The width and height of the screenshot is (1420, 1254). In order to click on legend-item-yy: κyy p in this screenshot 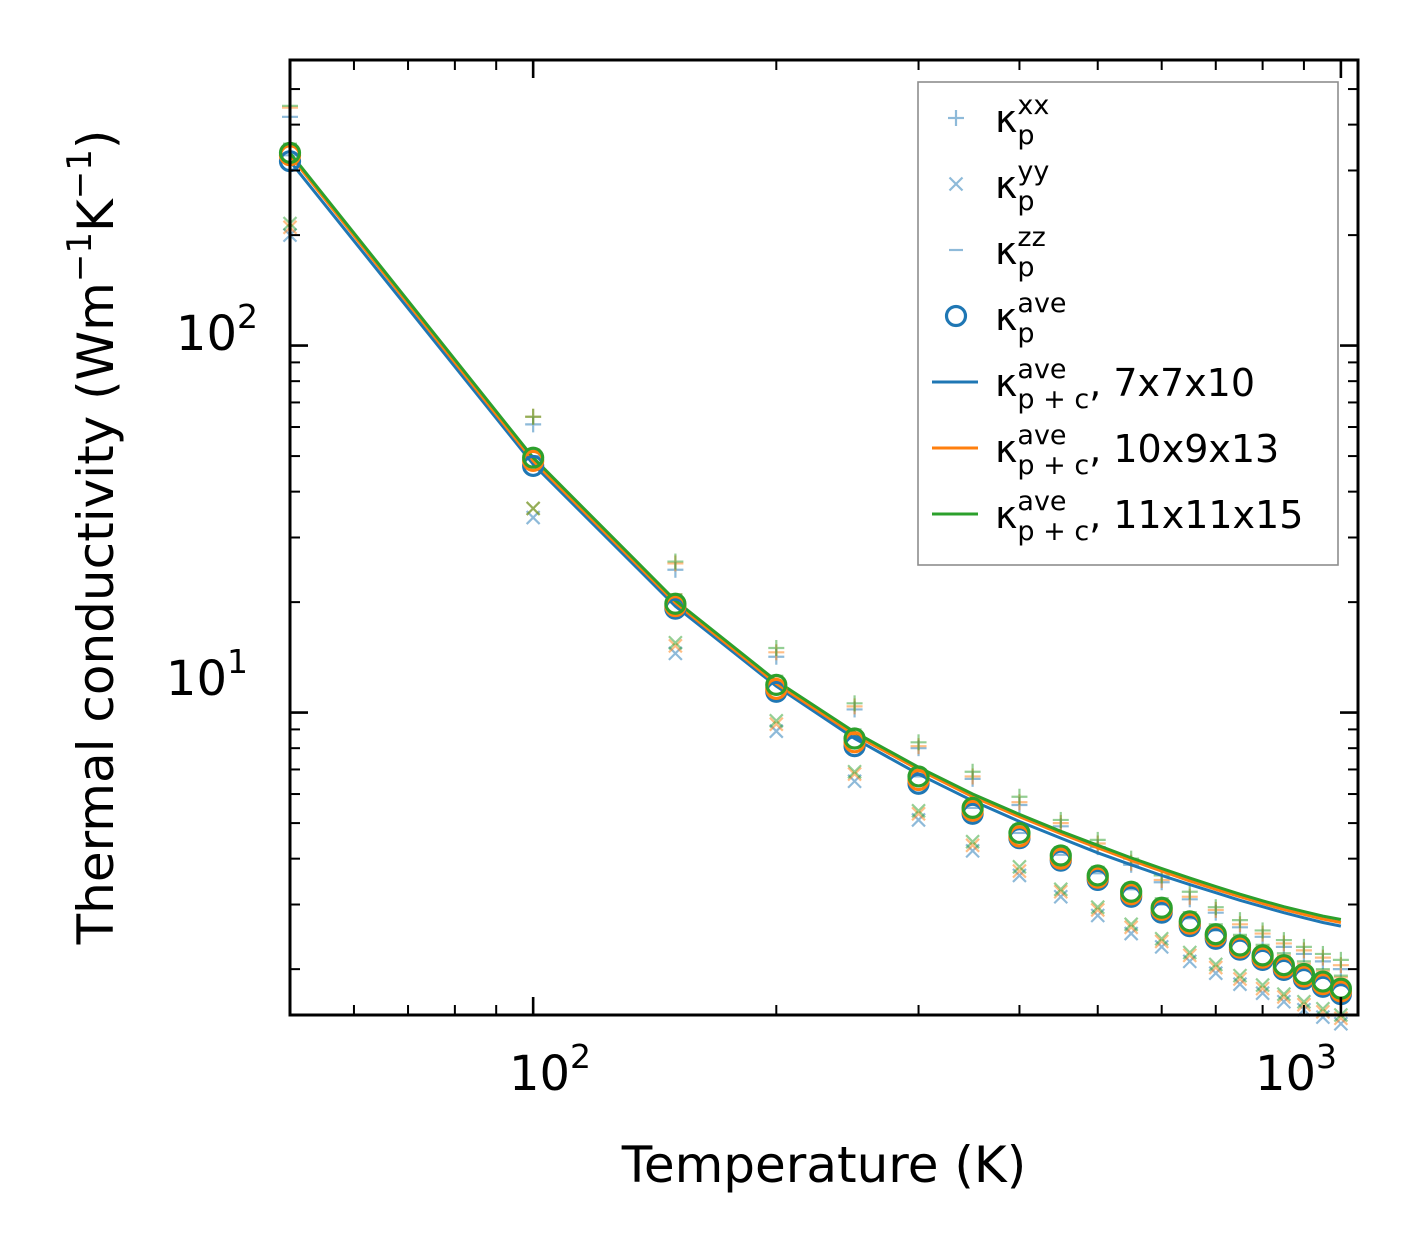, I will do `click(998, 186)`.